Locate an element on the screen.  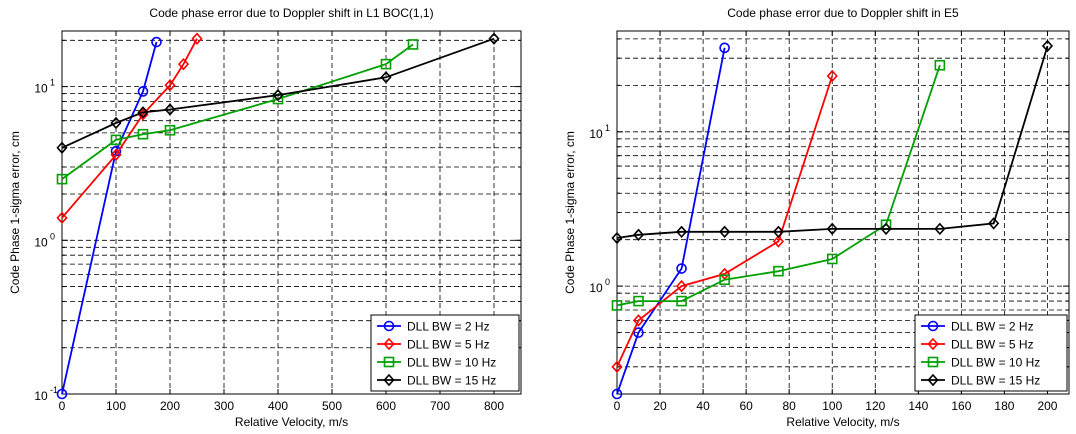
y-tick-label: 10 1 is located at coordinates (599, 132).